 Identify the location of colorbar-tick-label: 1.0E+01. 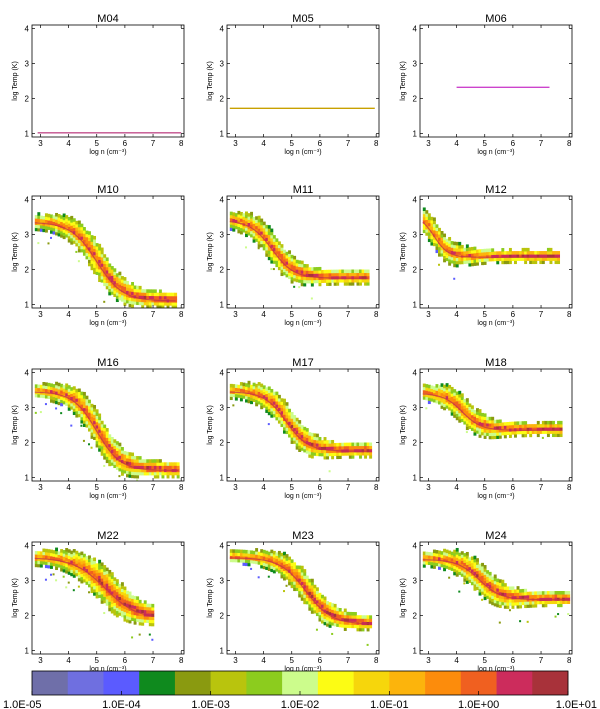
(576, 704).